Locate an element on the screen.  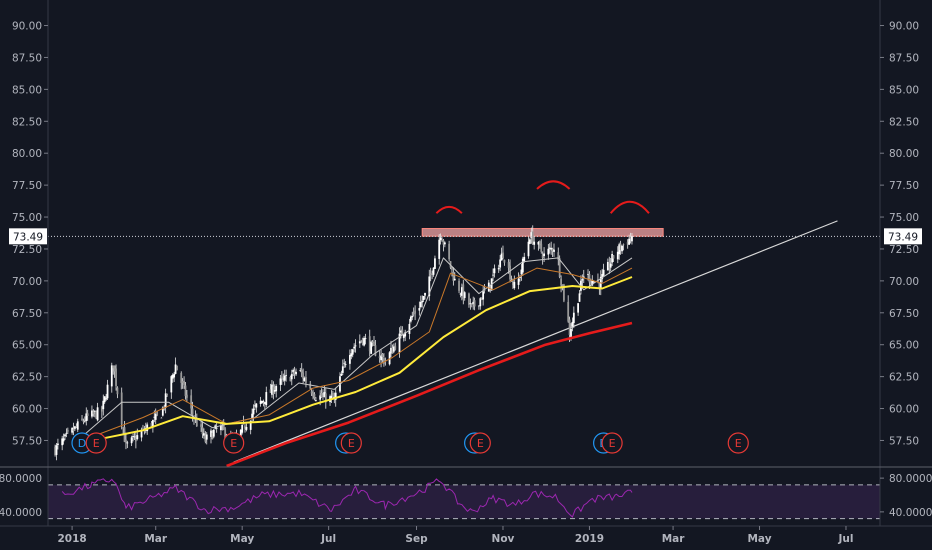
event-circle is located at coordinates (480, 443).